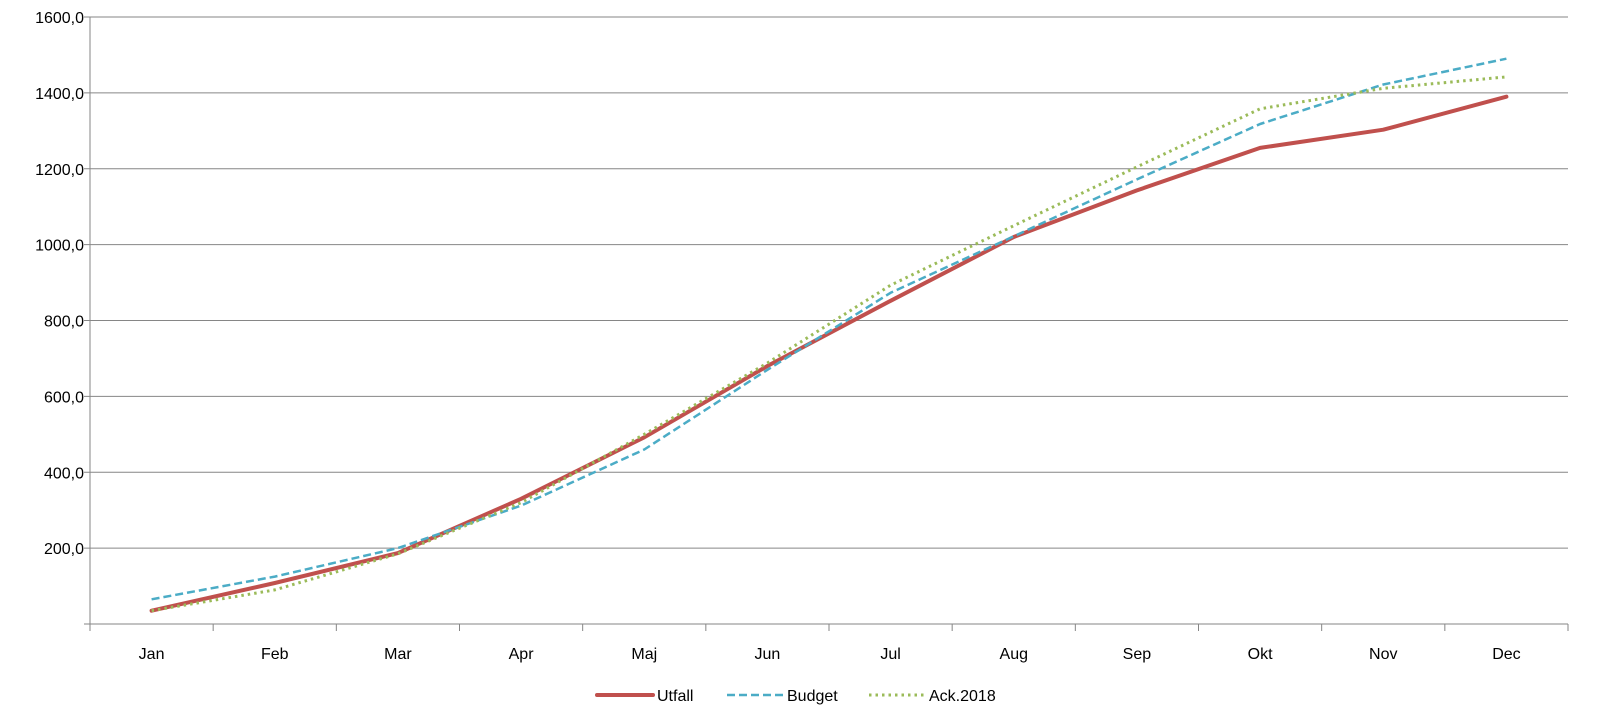 The image size is (1601, 723). Describe the element at coordinates (1383, 654) in the screenshot. I see `x-tick-label: Nov` at that location.